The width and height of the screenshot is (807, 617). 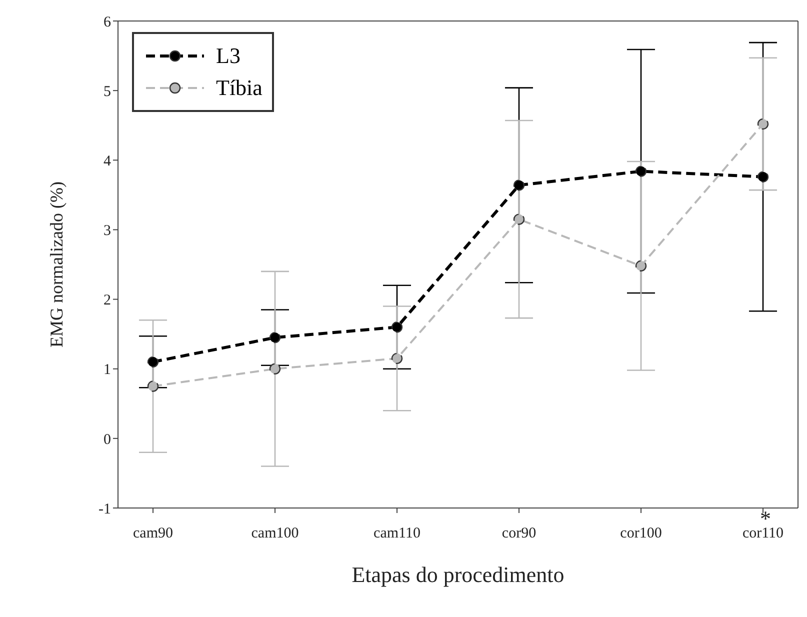 What do you see at coordinates (107, 300) in the screenshot?
I see `y-tick-label: 2` at bounding box center [107, 300].